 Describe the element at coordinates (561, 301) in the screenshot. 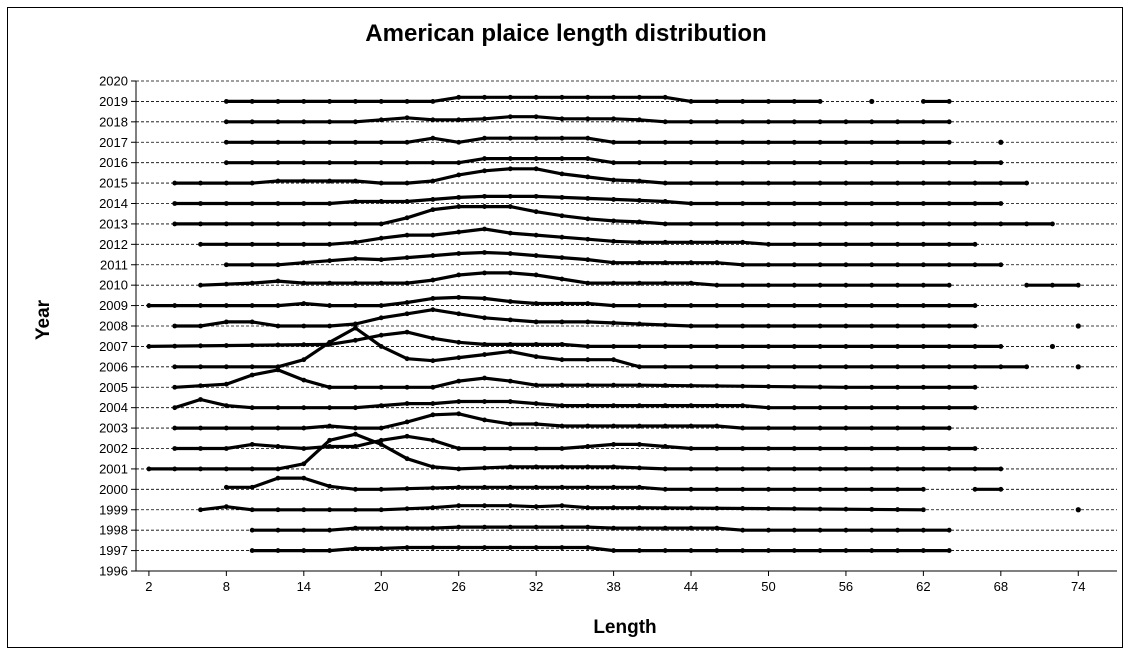

I see `series-line-2009` at that location.